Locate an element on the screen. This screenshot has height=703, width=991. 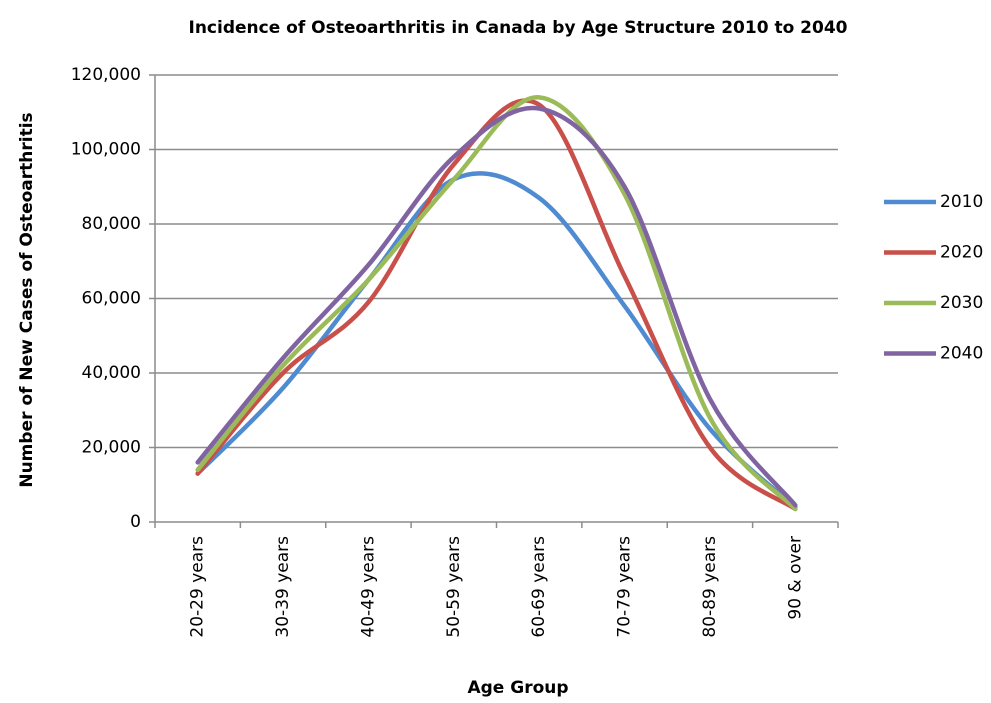
x-tick-label: 20-29 years is located at coordinates (198, 587).